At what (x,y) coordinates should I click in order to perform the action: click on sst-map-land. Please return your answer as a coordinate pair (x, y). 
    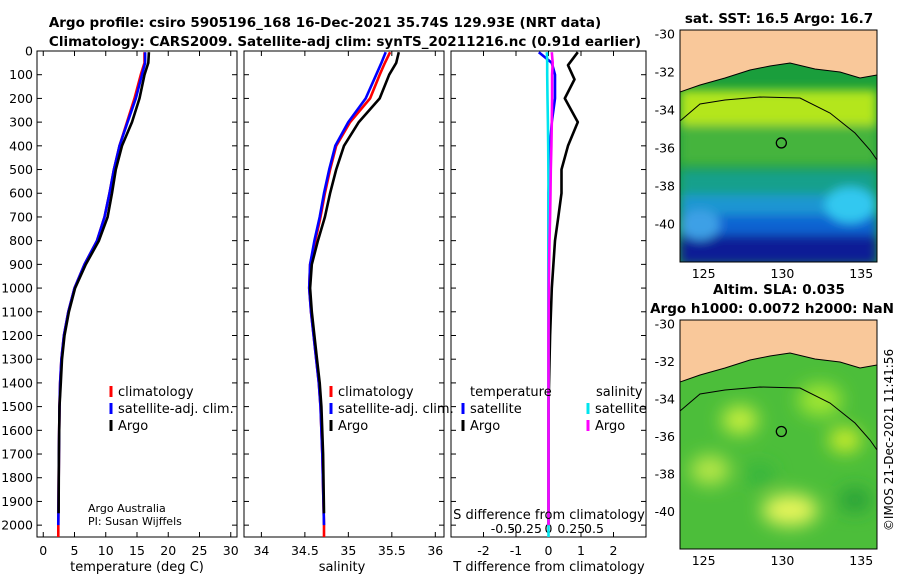
    Looking at the image, I should click on (778, 61).